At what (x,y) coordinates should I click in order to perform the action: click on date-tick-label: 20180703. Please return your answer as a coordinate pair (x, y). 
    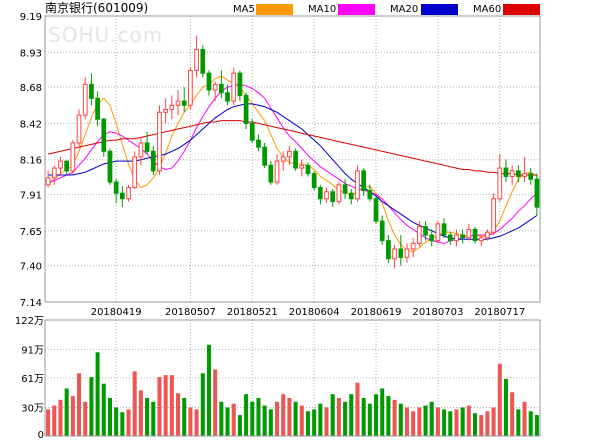
    Looking at the image, I should click on (437, 312).